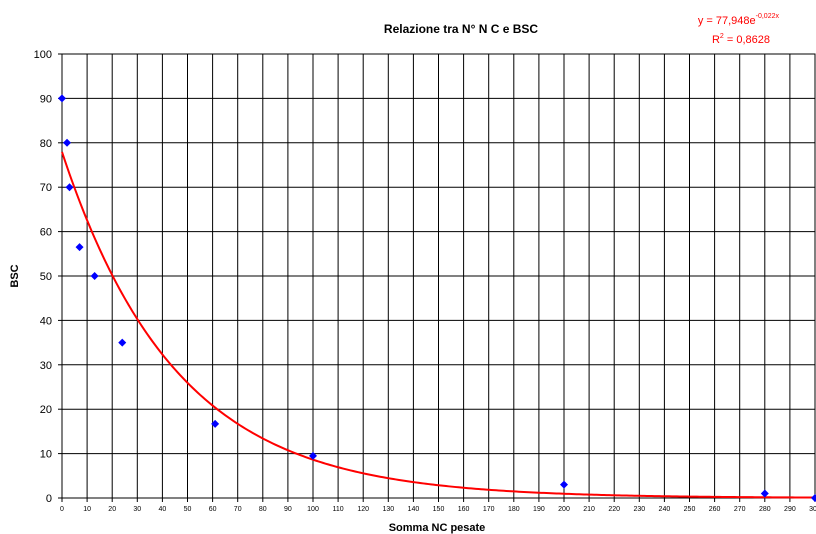 The width and height of the screenshot is (816, 534). Describe the element at coordinates (439, 509) in the screenshot. I see `x-tick-label: 150` at that location.